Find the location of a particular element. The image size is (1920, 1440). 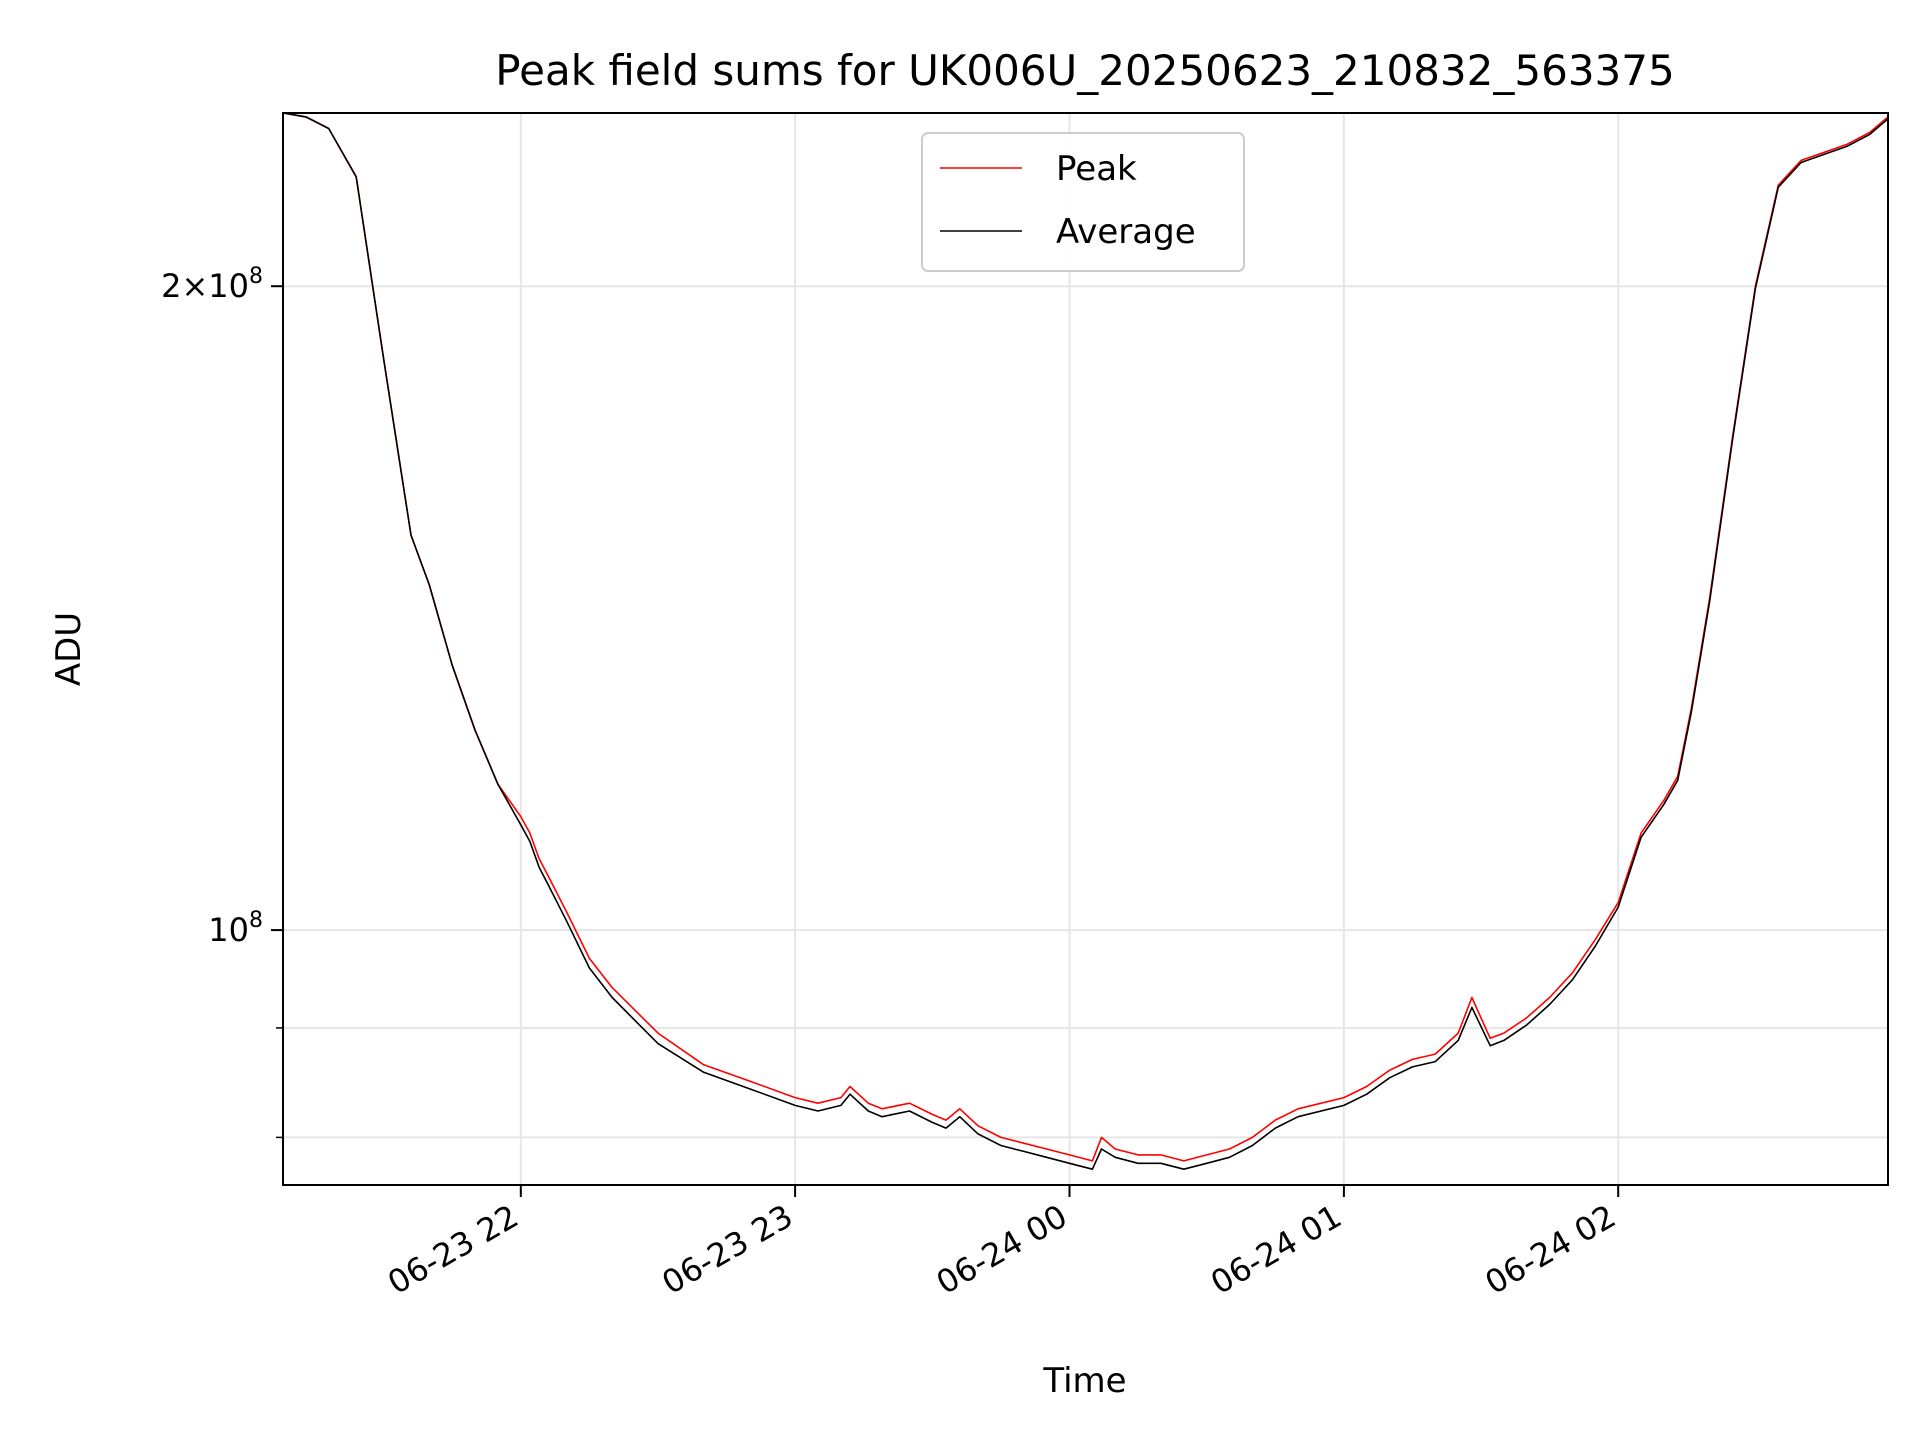

legend-label-peak: Peak is located at coordinates (1096, 169).